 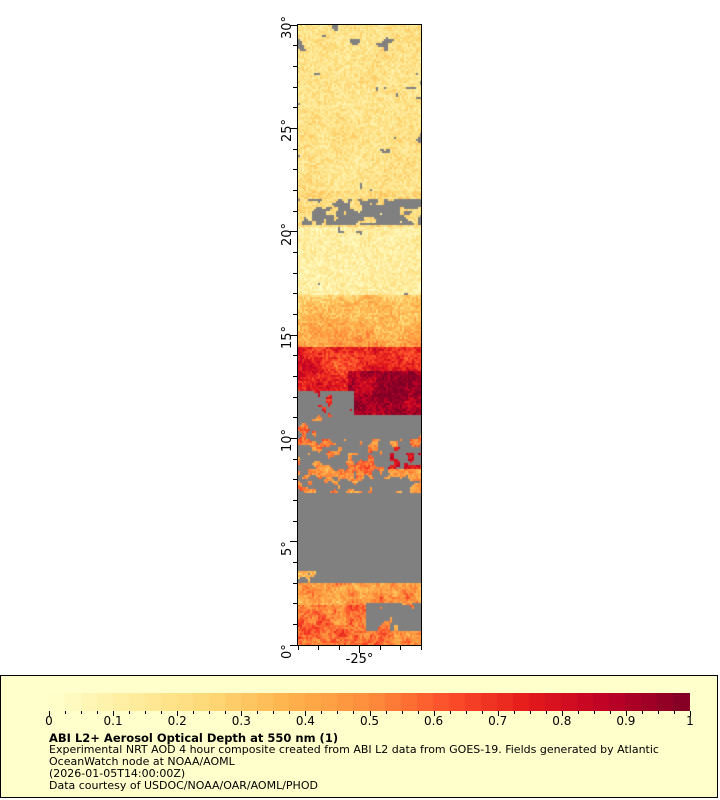 What do you see at coordinates (287, 441) in the screenshot?
I see `lat-label: 10°` at bounding box center [287, 441].